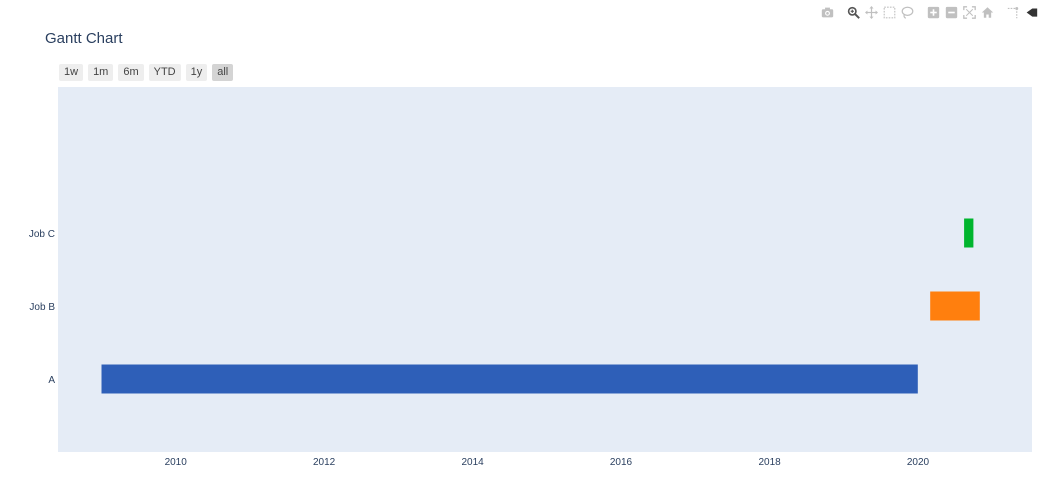 The image size is (1044, 496). Describe the element at coordinates (324, 462) in the screenshot. I see `x-tick-label: 2012` at that location.